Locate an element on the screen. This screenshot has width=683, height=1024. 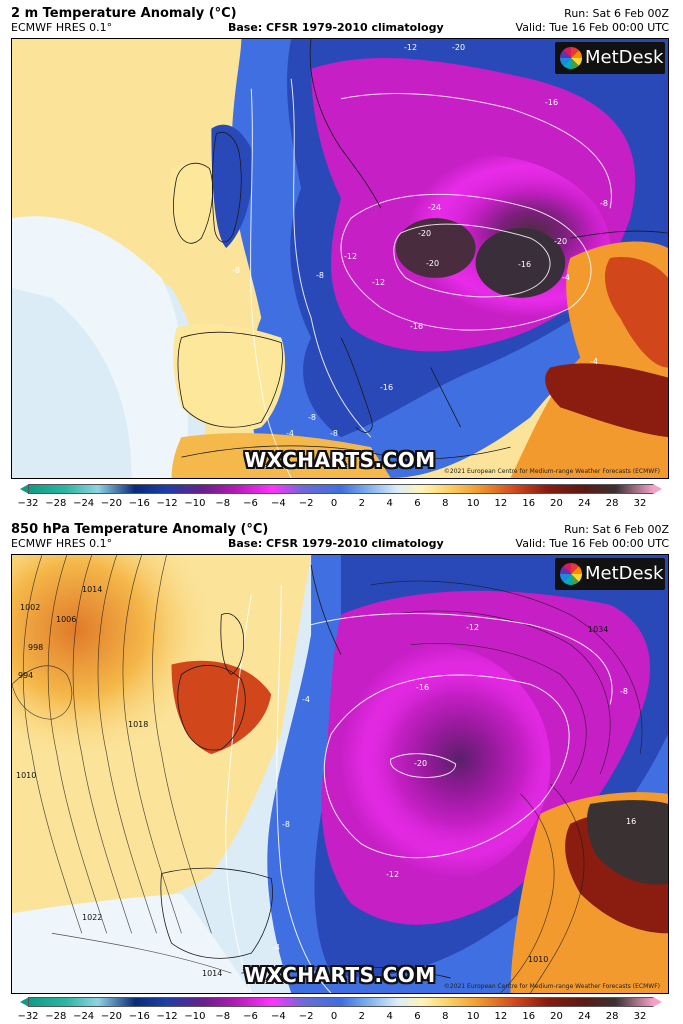
panel-title: 850 hPa Temperature Anomaly (°C) is located at coordinates (140, 529).